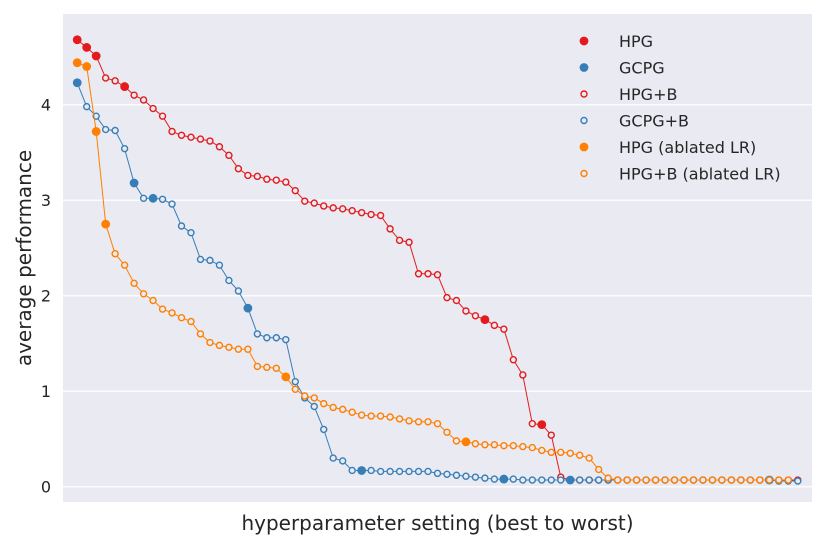 The image size is (830, 549). Describe the element at coordinates (700, 174) in the screenshot. I see `legend-label: HPG+B (ablated LR)` at that location.